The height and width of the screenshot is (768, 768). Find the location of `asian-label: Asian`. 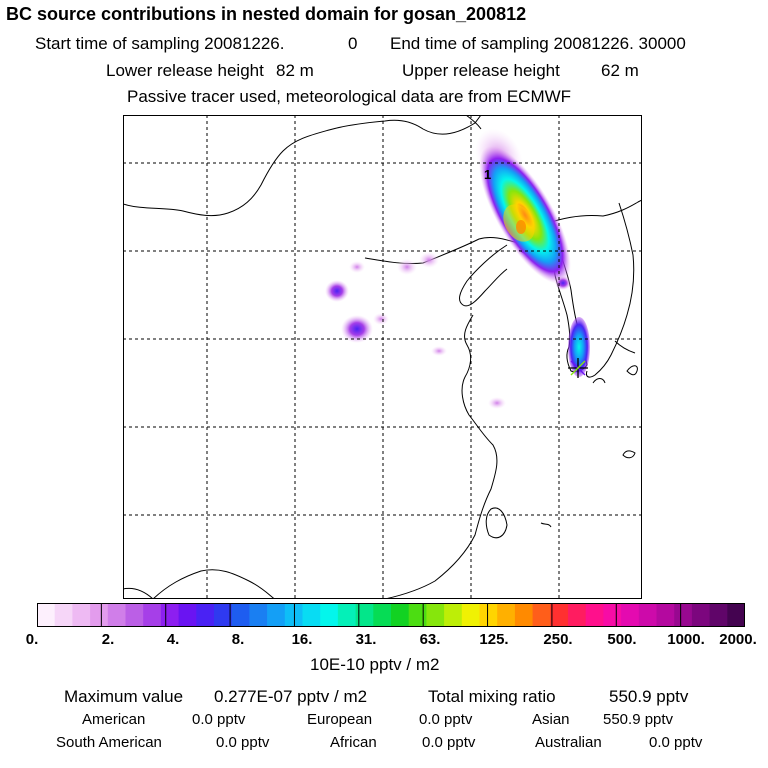

asian-label: Asian is located at coordinates (551, 719).